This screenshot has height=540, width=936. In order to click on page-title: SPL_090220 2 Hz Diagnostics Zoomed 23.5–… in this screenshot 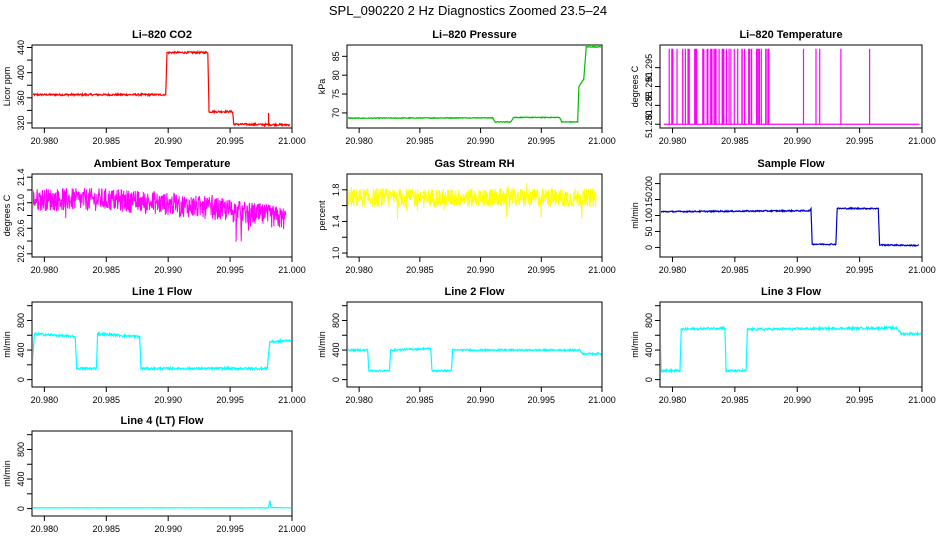, I will do `click(468, 10)`.